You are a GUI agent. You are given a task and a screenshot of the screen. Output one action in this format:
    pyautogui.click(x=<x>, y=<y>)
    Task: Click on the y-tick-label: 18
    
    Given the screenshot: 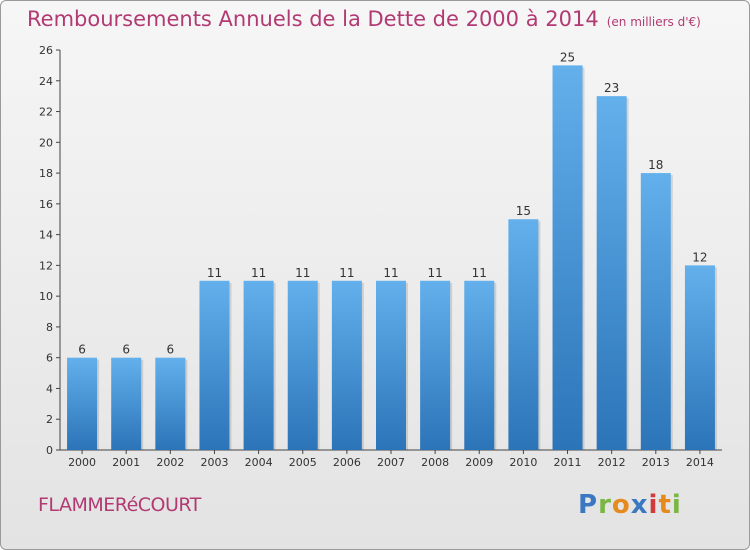 What is the action you would take?
    pyautogui.click(x=46, y=173)
    